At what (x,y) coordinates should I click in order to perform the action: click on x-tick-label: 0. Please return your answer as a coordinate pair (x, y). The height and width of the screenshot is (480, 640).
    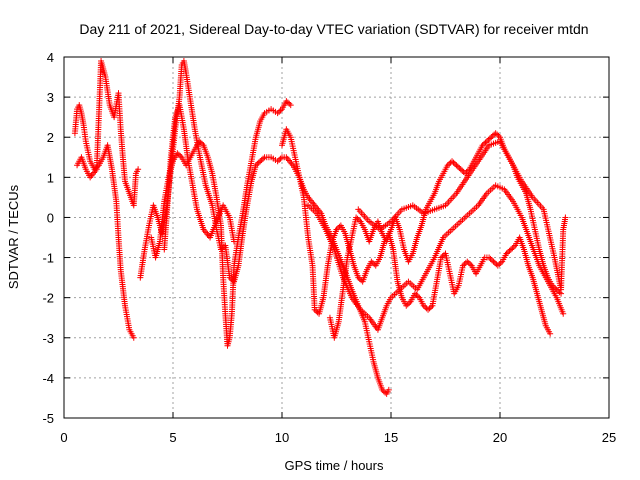
    Looking at the image, I should click on (63, 437).